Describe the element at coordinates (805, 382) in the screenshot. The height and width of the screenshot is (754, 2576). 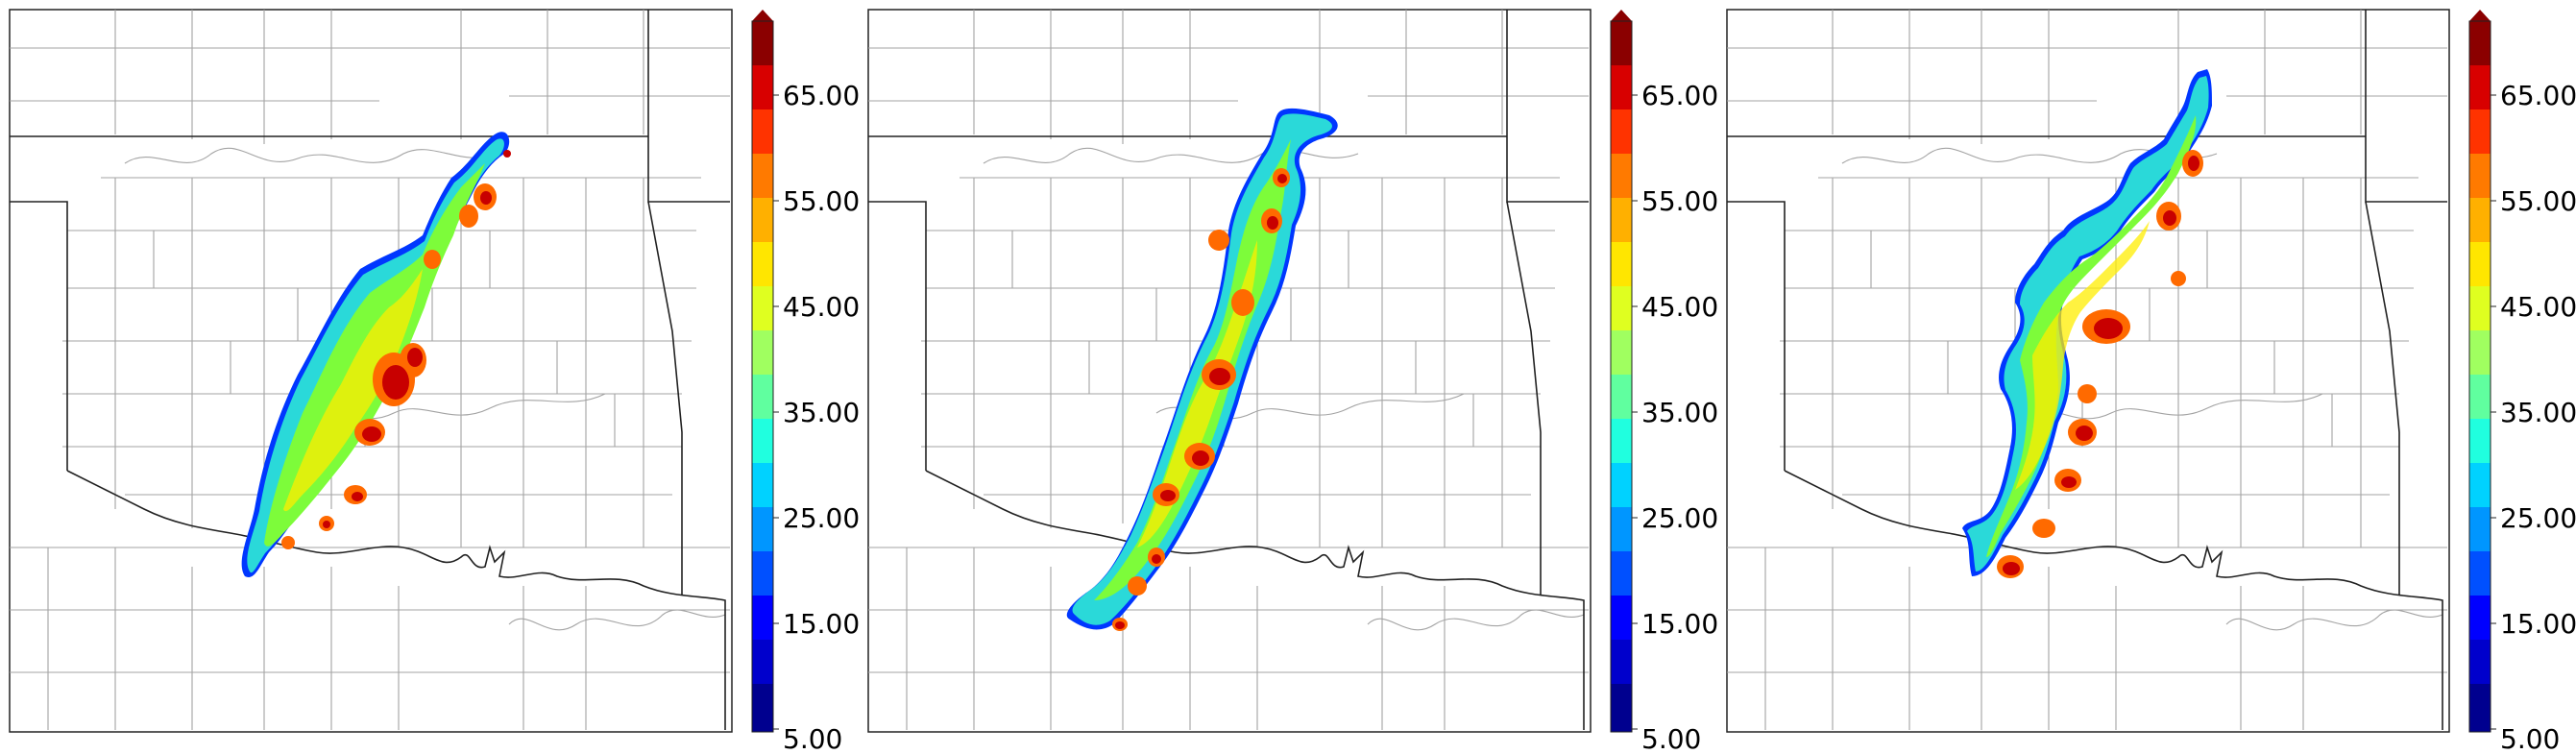
I see `colorbar-1: 65.00 55.00 45.00 35.00 25.00 15.00 5.00` at that location.